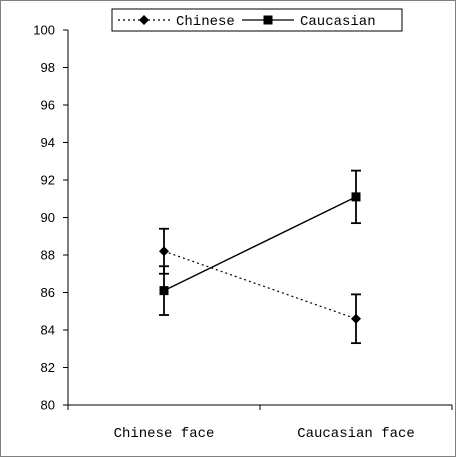 The height and width of the screenshot is (457, 456). I want to click on x-category-label: Chinese face, so click(164, 434).